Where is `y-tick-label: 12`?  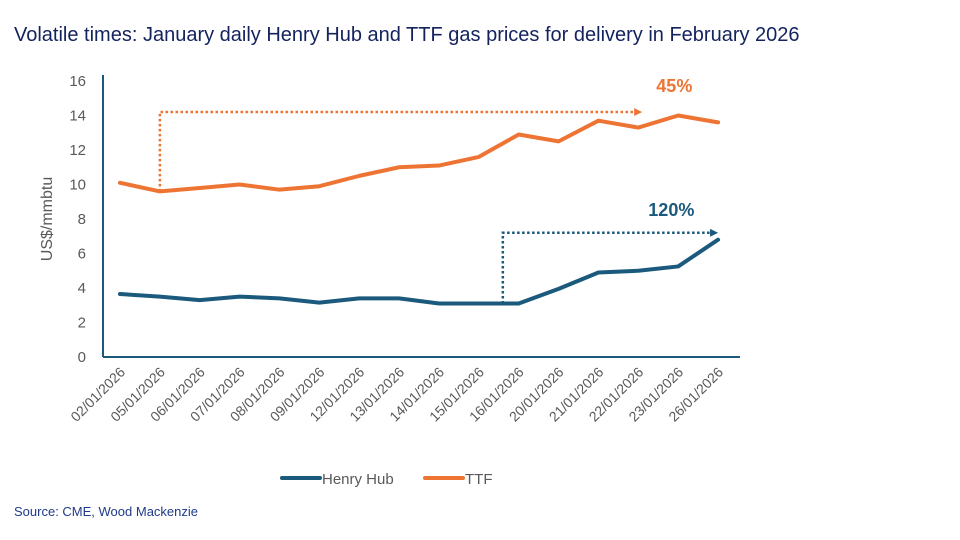 y-tick-label: 12 is located at coordinates (77, 150).